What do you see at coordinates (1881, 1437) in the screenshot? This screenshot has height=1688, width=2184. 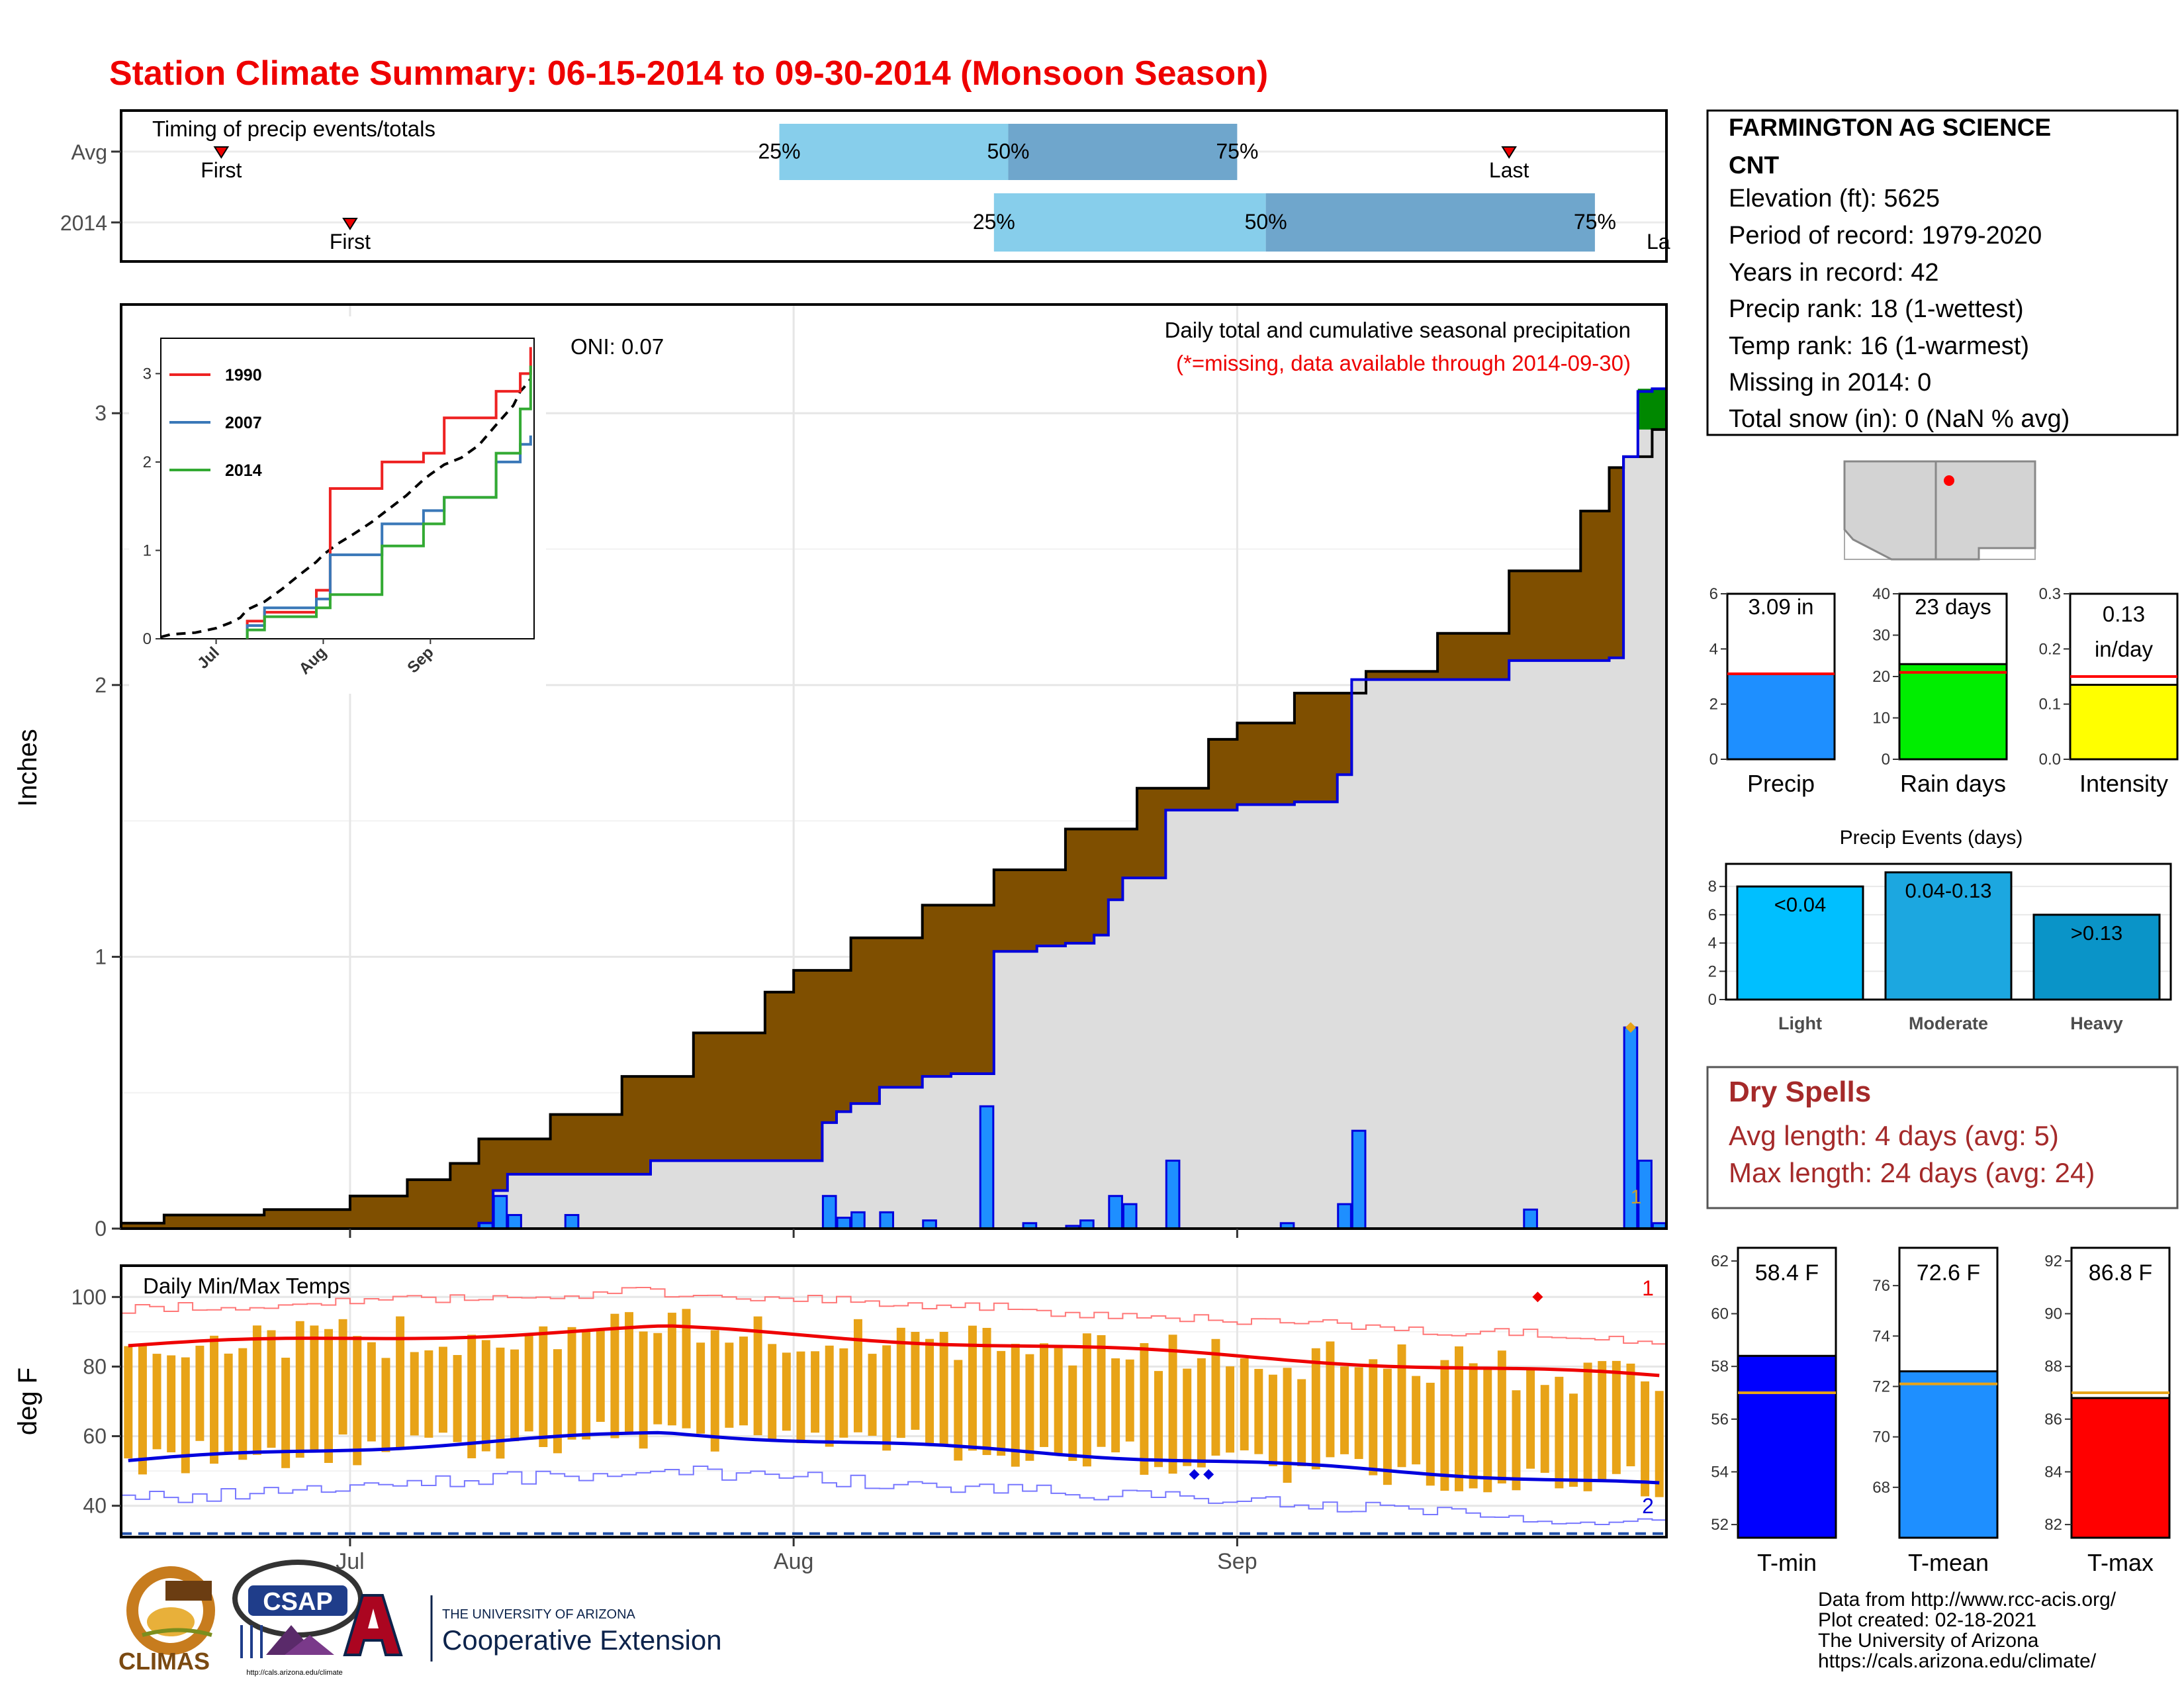 I see `temp-bar-tick-label: 70` at bounding box center [1881, 1437].